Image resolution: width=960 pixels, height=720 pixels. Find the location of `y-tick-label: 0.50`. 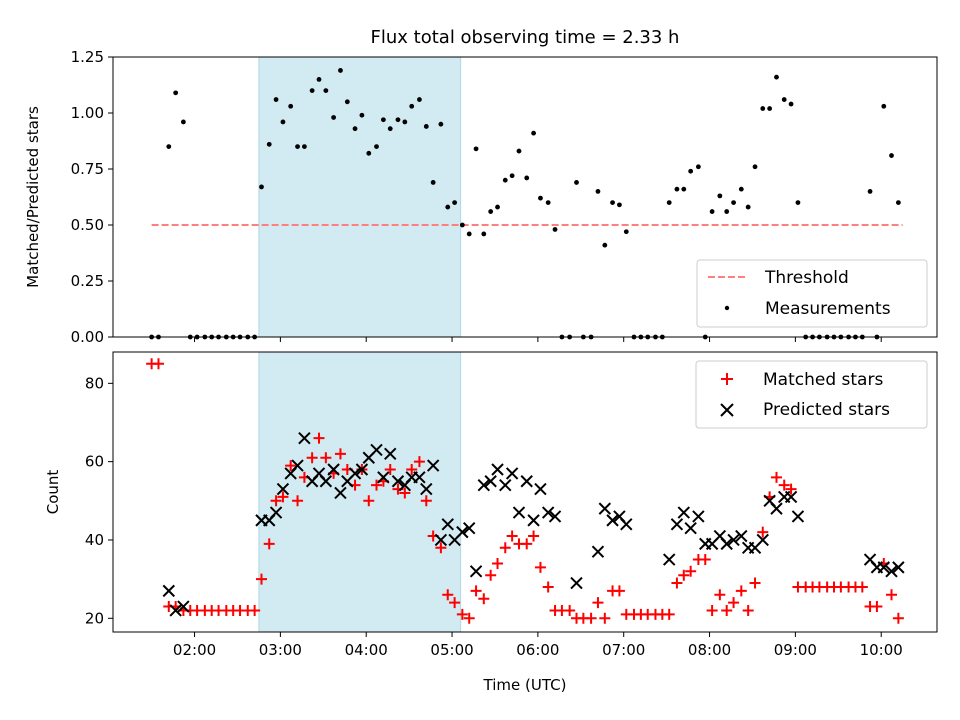

y-tick-label: 0.50 is located at coordinates (87, 225).